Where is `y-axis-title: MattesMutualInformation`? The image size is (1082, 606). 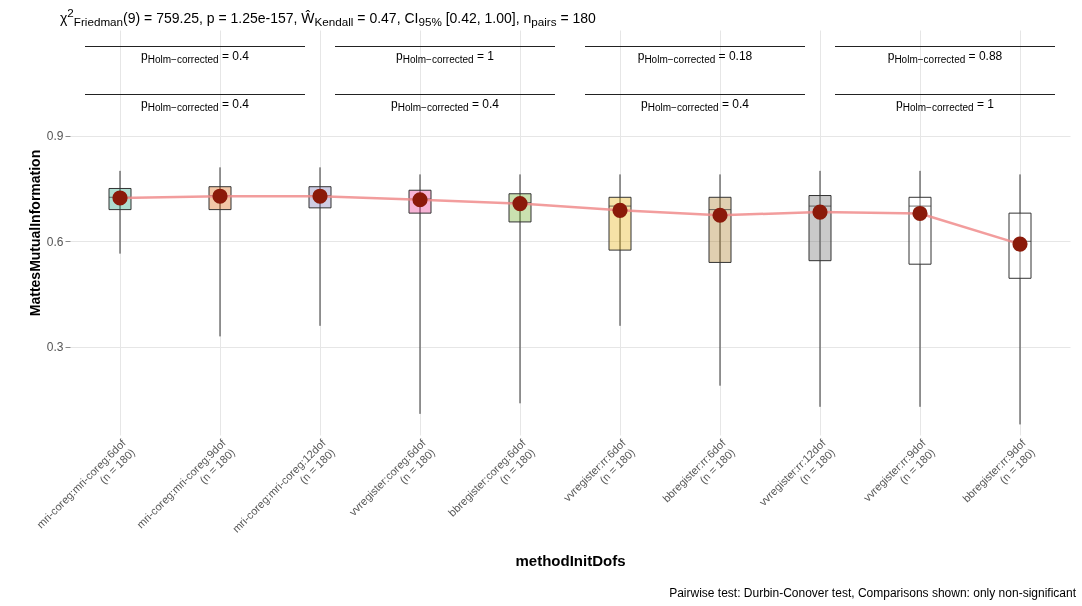 y-axis-title: MattesMutualInformation is located at coordinates (34, 233).